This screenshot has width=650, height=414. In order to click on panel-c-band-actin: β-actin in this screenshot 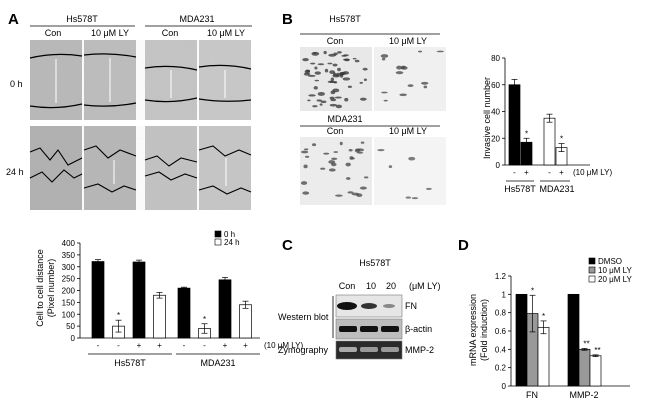, I will do `click(418, 329)`.